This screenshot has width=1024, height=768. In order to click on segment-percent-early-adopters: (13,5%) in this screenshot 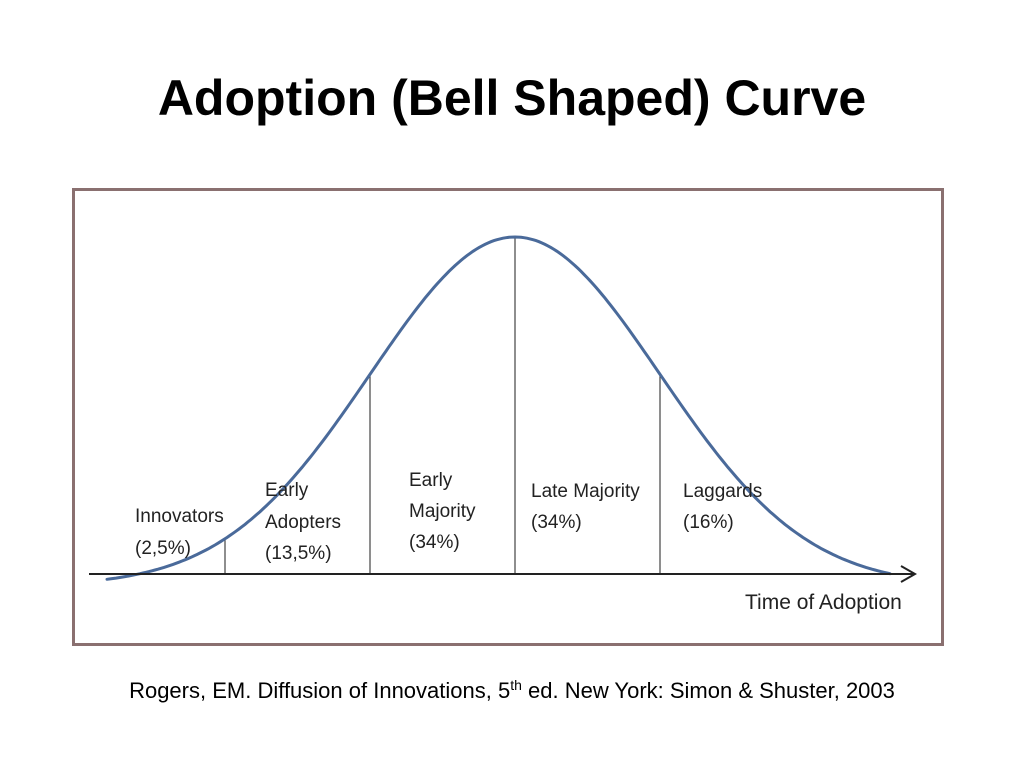, I will do `click(298, 553)`.